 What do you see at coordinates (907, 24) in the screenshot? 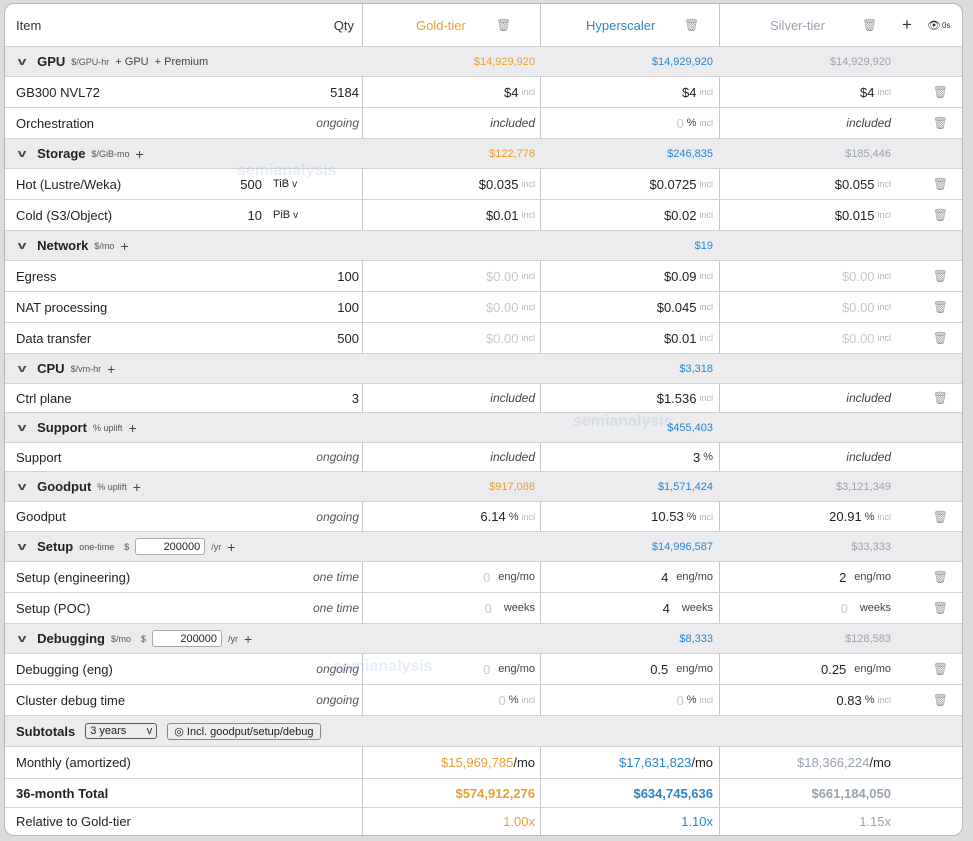
I see `add-column-button: +` at bounding box center [907, 24].